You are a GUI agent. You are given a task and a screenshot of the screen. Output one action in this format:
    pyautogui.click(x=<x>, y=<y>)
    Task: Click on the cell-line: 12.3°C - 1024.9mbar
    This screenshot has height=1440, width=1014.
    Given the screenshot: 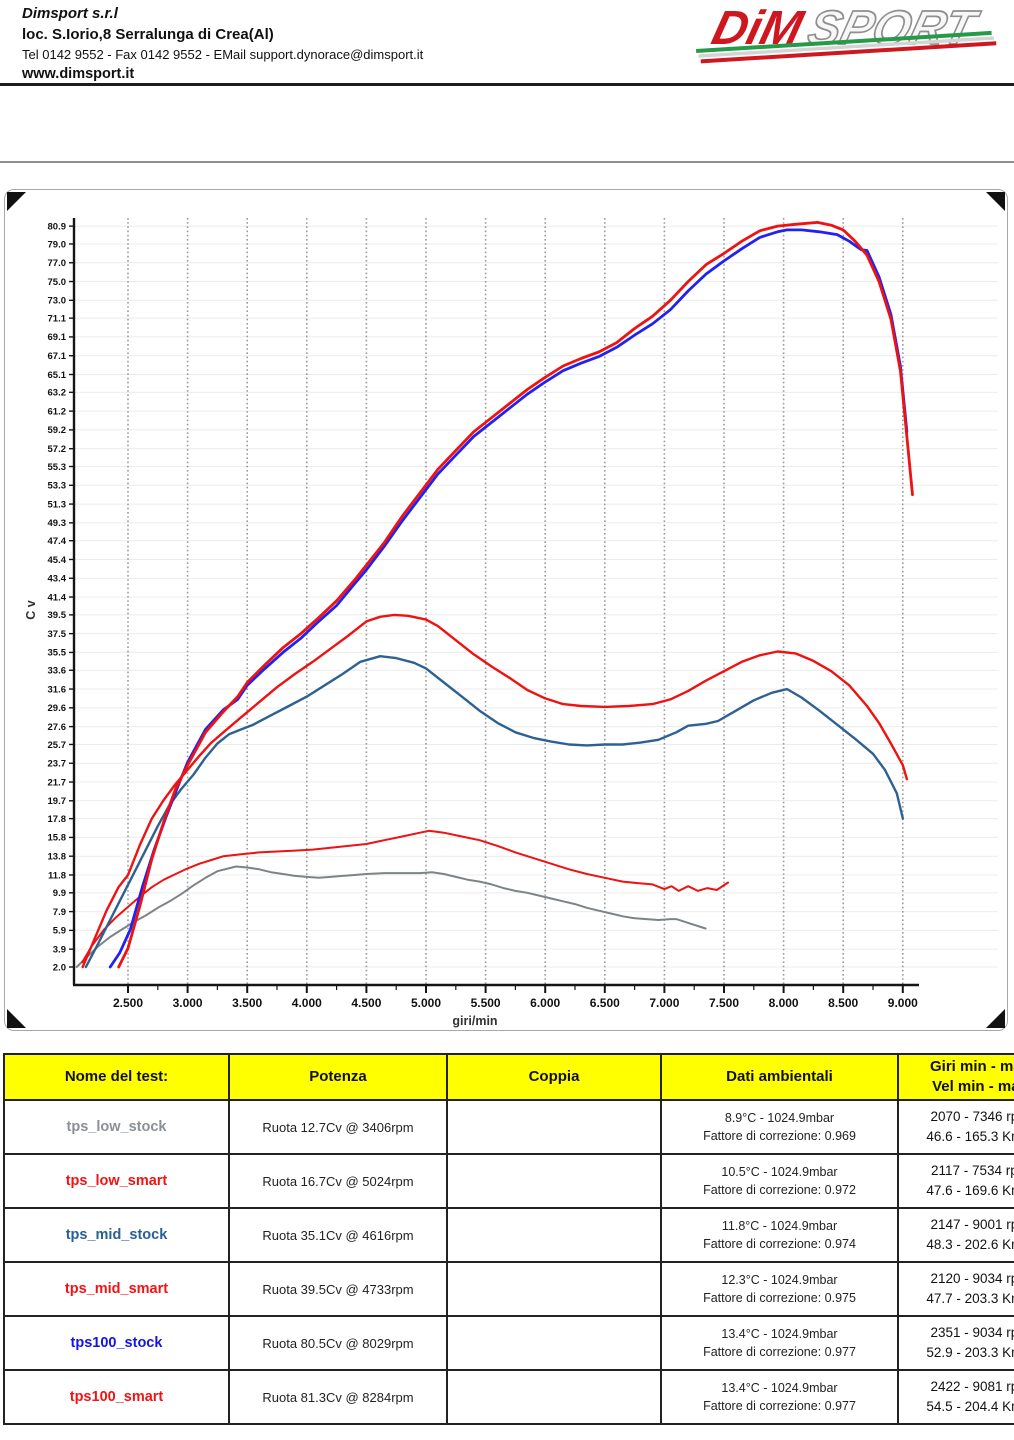 What is the action you would take?
    pyautogui.click(x=779, y=1279)
    